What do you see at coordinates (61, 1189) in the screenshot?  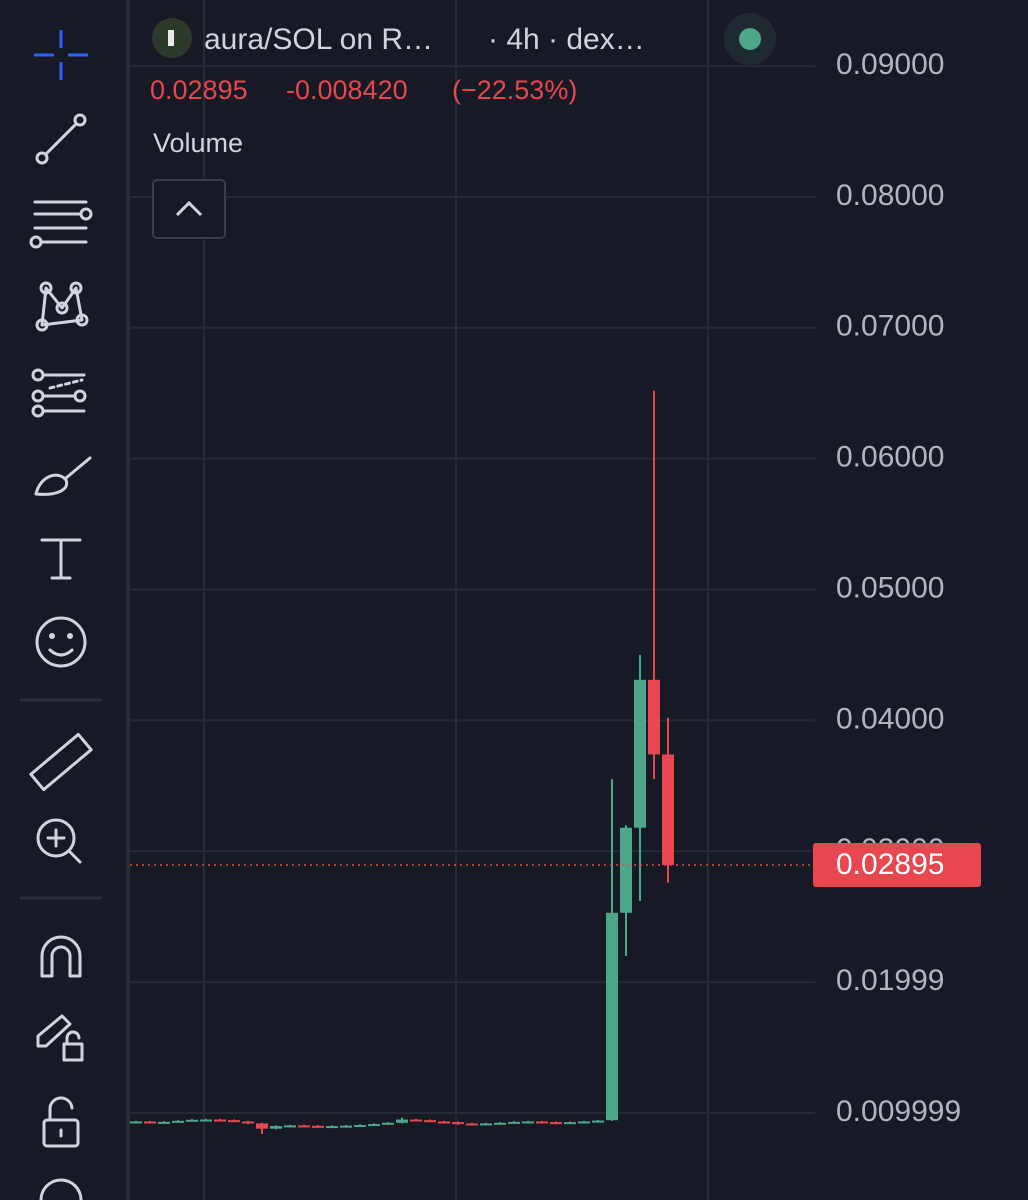 I see `eye-tool` at bounding box center [61, 1189].